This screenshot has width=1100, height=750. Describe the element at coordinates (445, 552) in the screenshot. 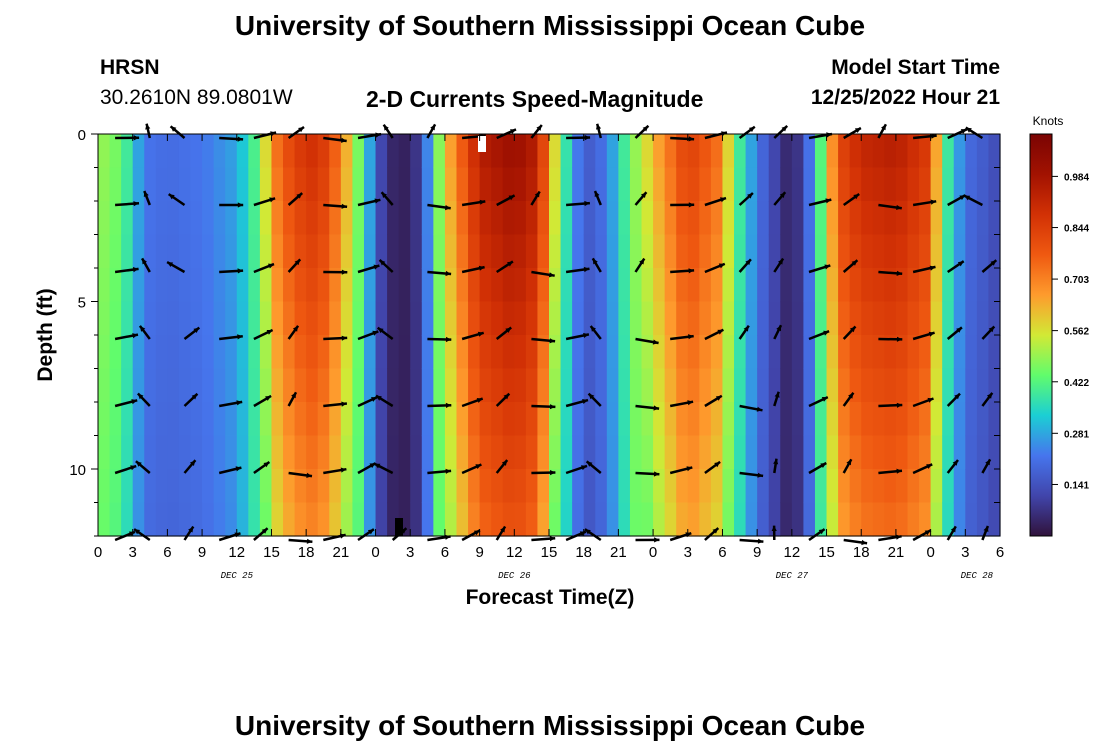

I see `x-tick-label: 6` at that location.